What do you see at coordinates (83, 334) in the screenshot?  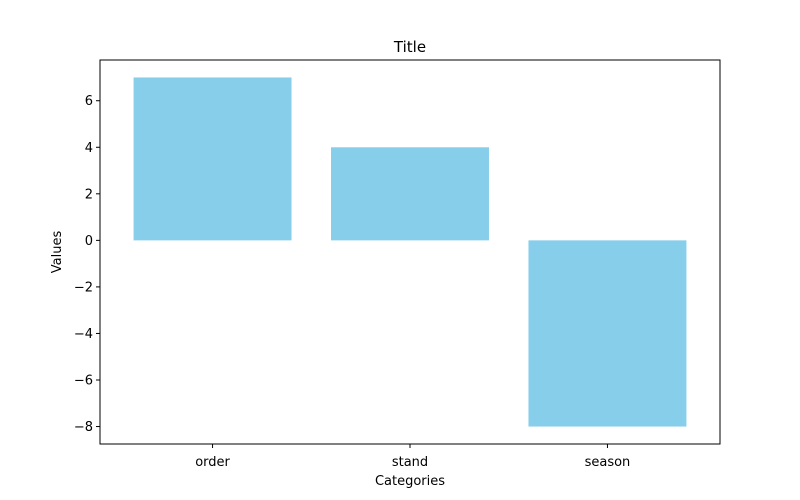 I see `y-tick-label: −4` at bounding box center [83, 334].